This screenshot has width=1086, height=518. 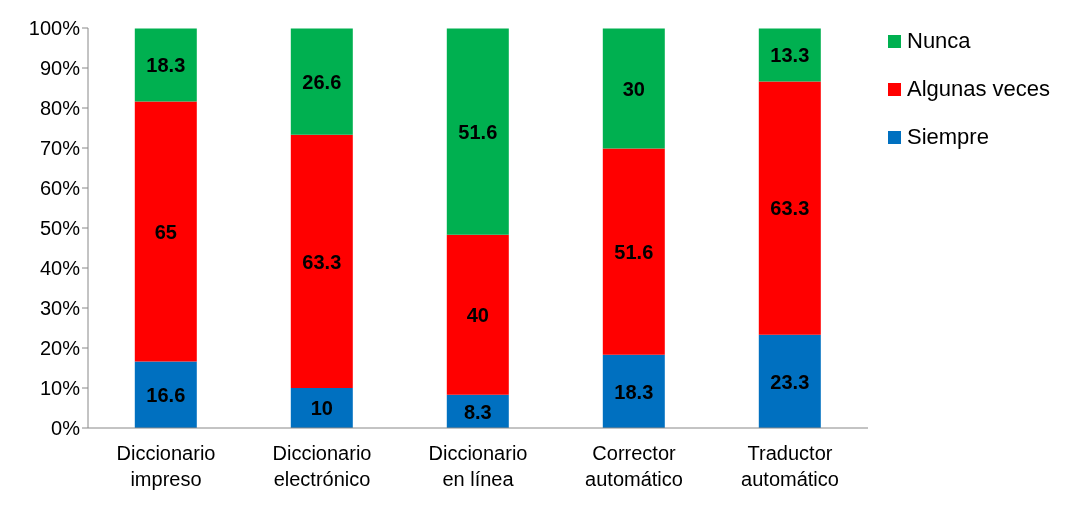 What do you see at coordinates (790, 466) in the screenshot?
I see `x-tick-label: Traductor automático` at bounding box center [790, 466].